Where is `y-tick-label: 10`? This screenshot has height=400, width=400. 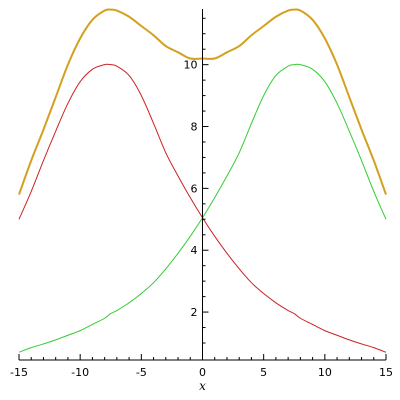
y-tick-label: 10 is located at coordinates (191, 65).